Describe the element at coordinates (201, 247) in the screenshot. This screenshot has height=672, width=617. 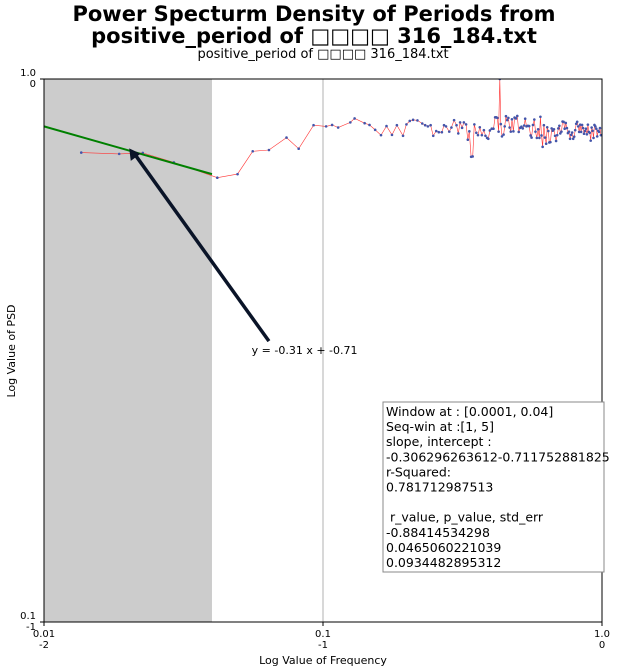
I see `annotation-arrow-shaft` at that location.